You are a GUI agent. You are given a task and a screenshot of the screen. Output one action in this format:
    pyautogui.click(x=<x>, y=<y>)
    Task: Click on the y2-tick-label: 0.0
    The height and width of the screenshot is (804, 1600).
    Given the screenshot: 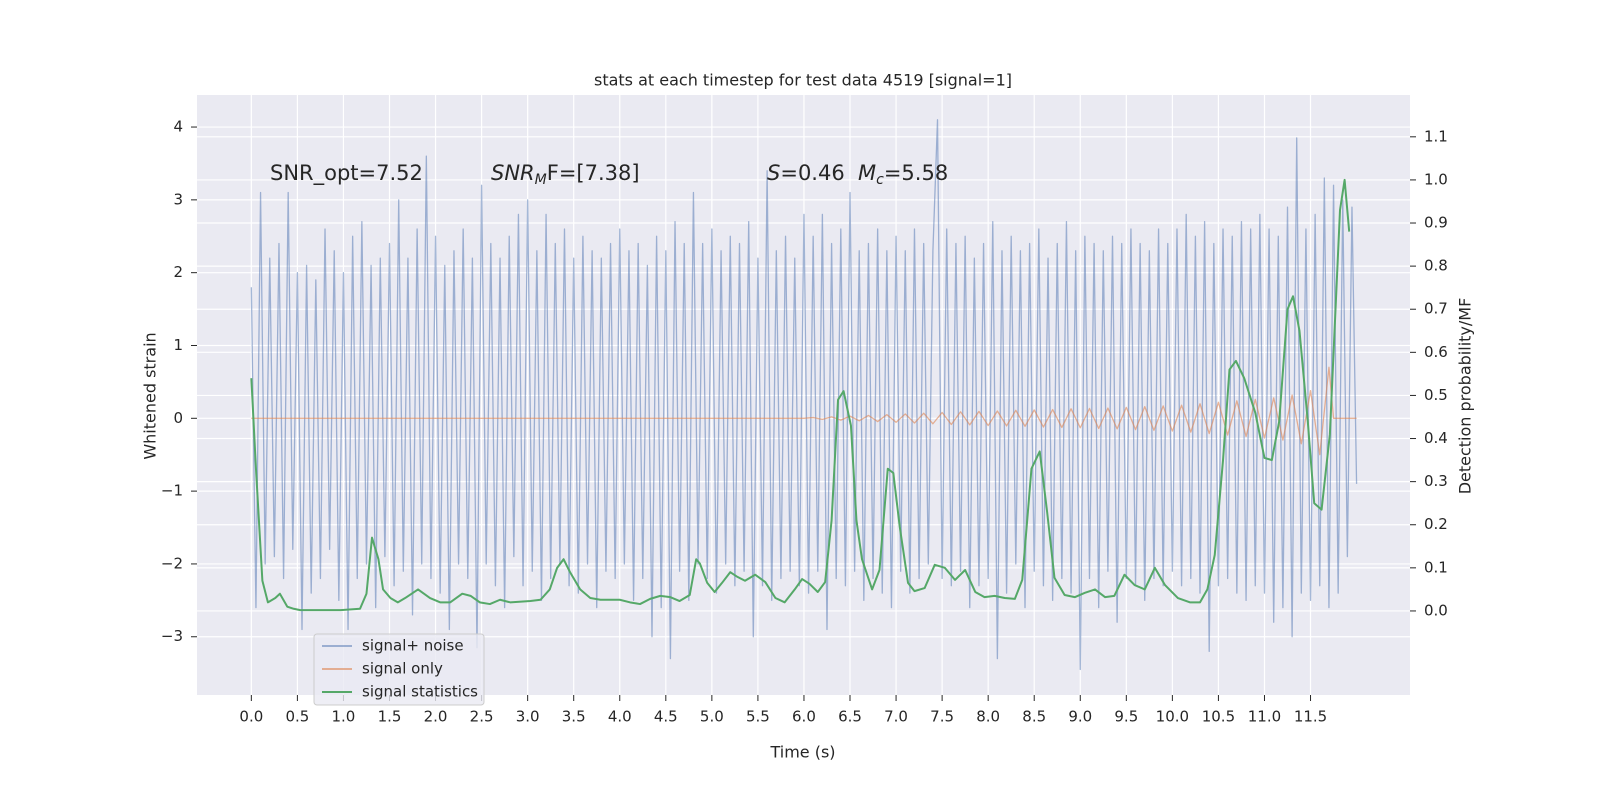 What is the action you would take?
    pyautogui.click(x=1436, y=610)
    